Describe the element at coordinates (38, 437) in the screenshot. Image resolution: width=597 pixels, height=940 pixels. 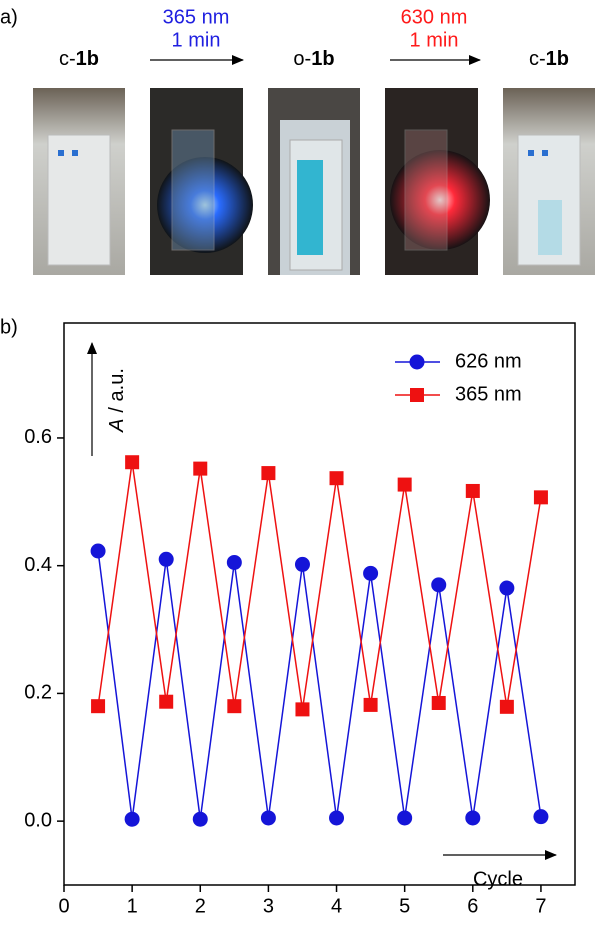
I see `y-tick-label: 0.6` at that location.